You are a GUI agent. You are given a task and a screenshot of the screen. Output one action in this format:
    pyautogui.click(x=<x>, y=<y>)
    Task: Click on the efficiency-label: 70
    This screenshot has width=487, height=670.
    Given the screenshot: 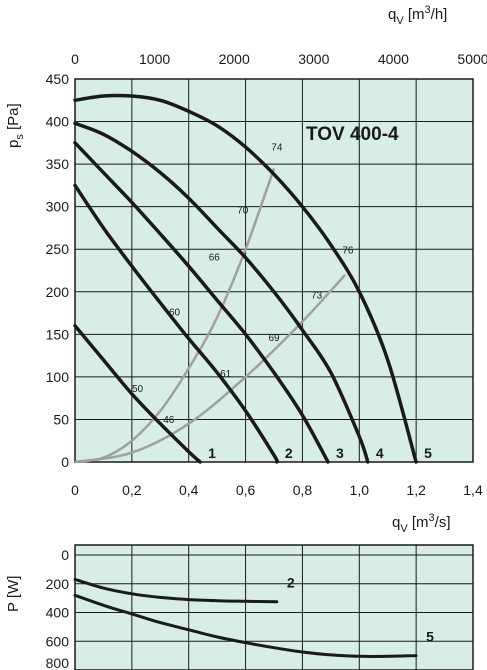 What is the action you would take?
    pyautogui.click(x=243, y=210)
    